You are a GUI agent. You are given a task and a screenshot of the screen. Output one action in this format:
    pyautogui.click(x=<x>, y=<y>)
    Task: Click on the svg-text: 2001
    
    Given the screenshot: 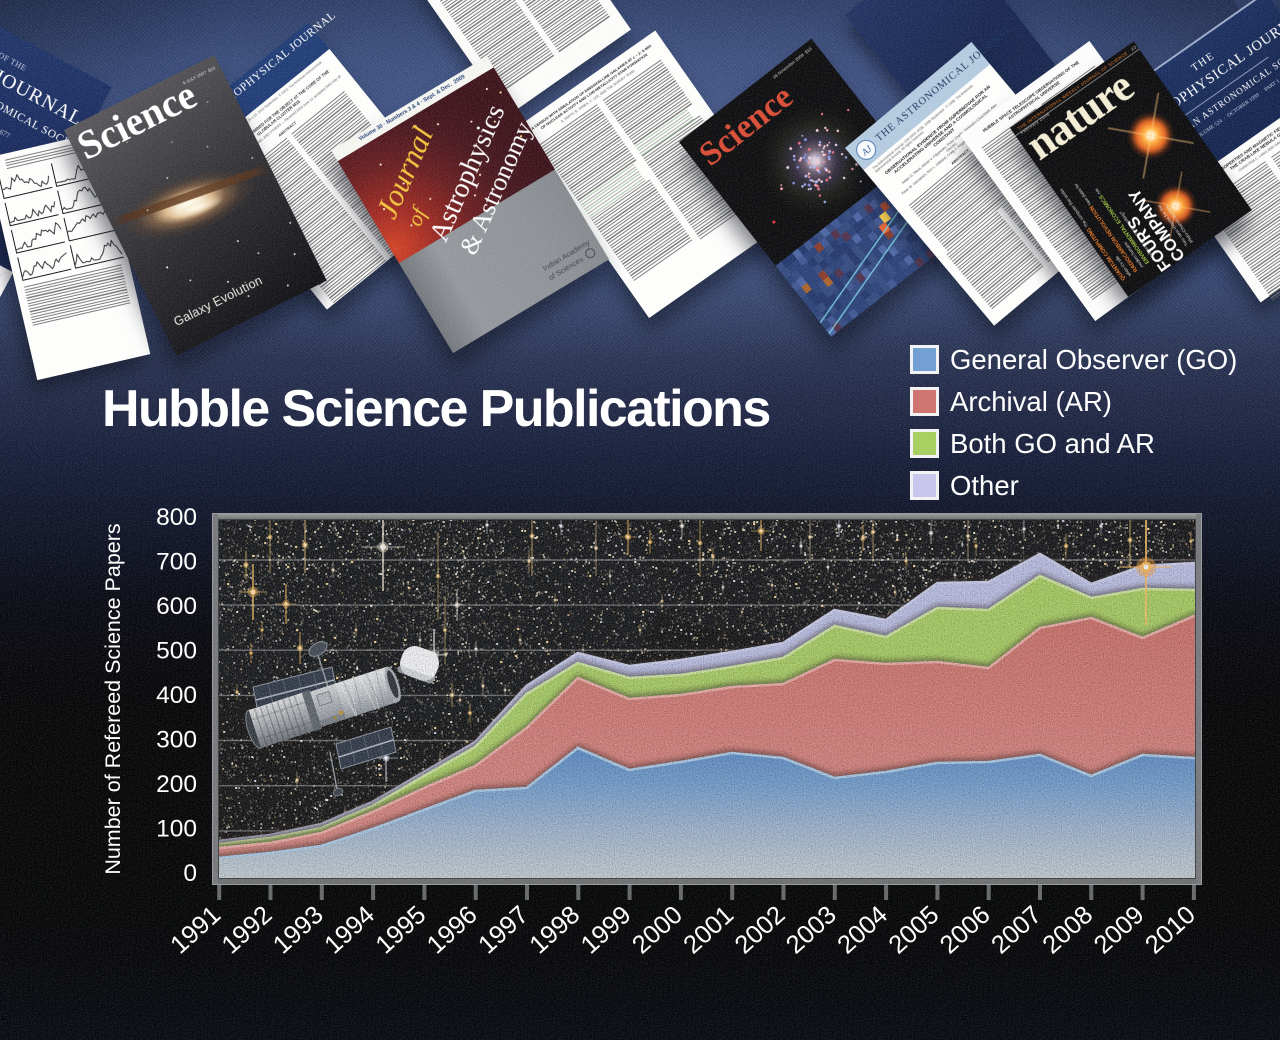 What is the action you would take?
    pyautogui.click(x=708, y=930)
    